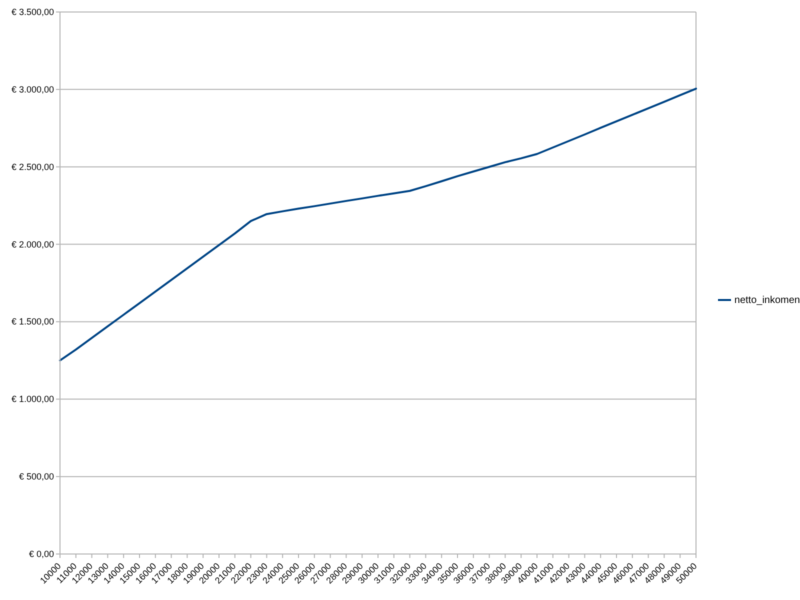 The width and height of the screenshot is (800, 600). I want to click on y-tick-label: € 1.500,00, so click(32, 321).